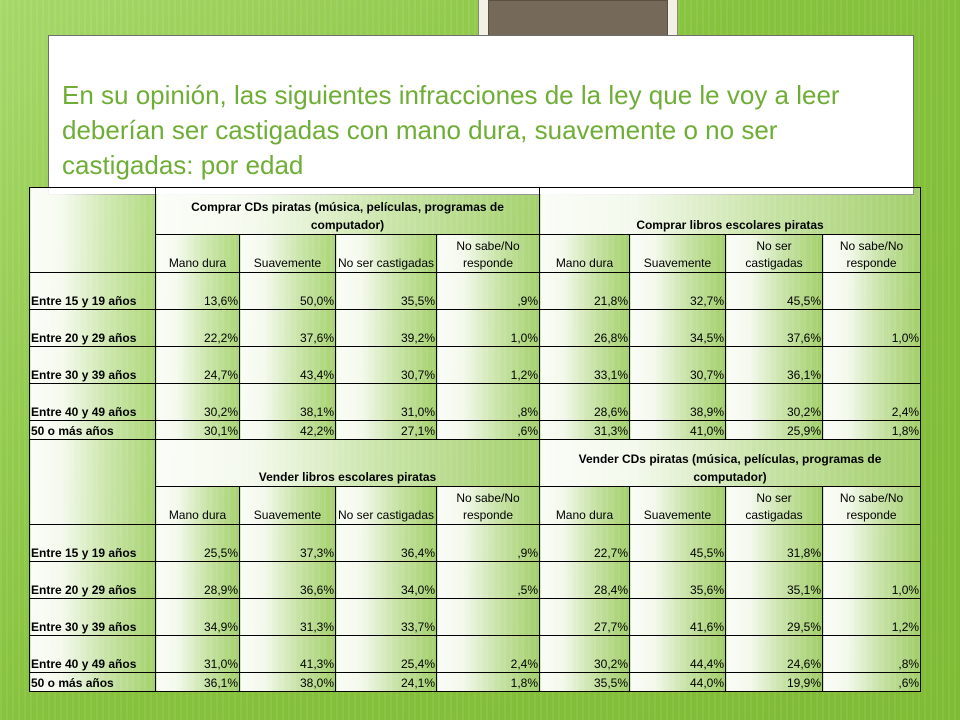  I want to click on row-label: Entre 40 y 49 años, so click(92, 402).